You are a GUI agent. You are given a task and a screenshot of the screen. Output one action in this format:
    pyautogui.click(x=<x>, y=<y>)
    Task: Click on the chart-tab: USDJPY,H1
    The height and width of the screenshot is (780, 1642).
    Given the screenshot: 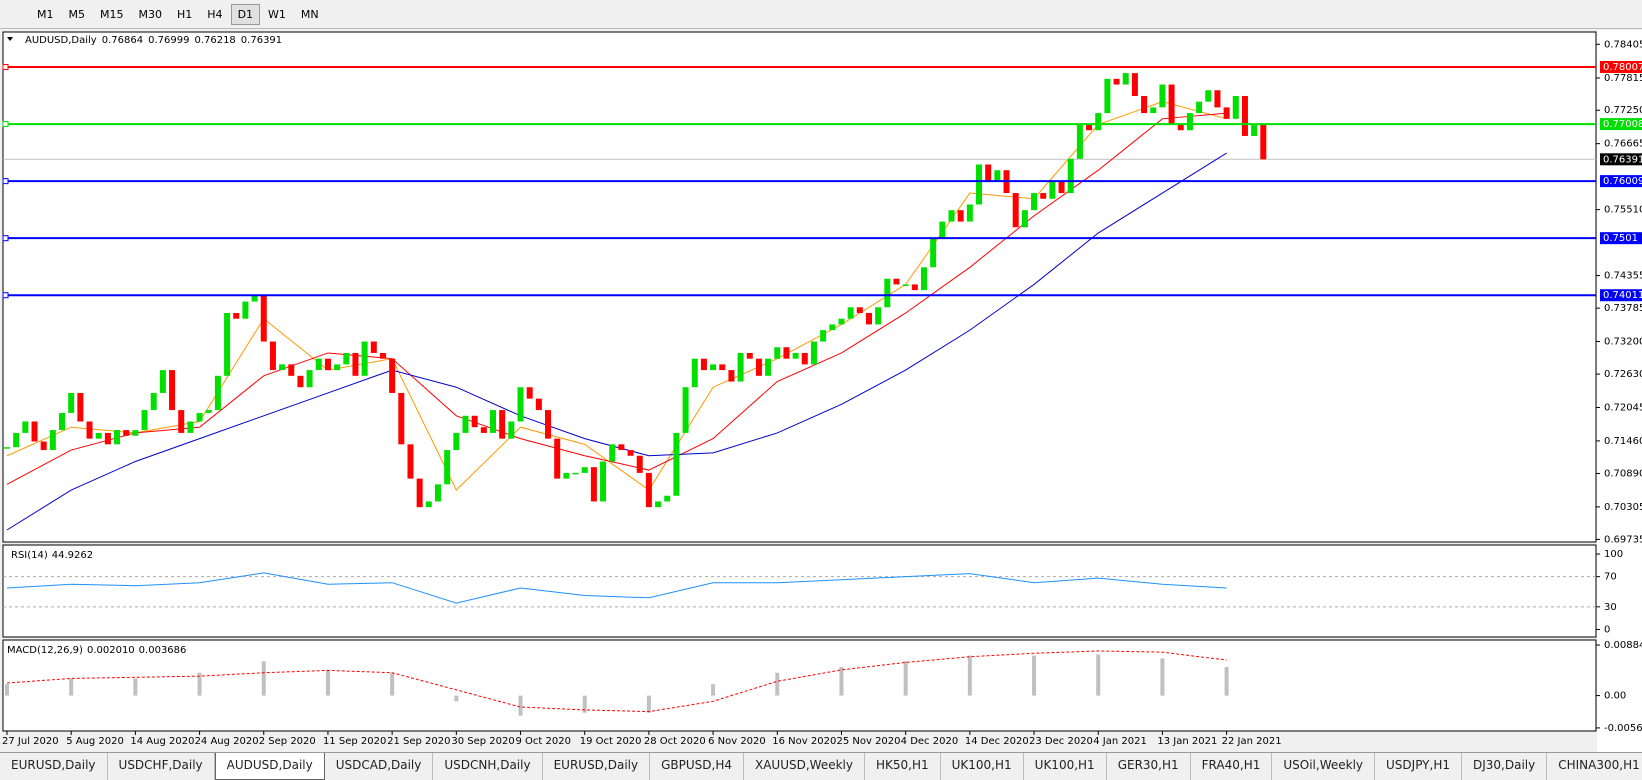 What is the action you would take?
    pyautogui.click(x=1418, y=766)
    